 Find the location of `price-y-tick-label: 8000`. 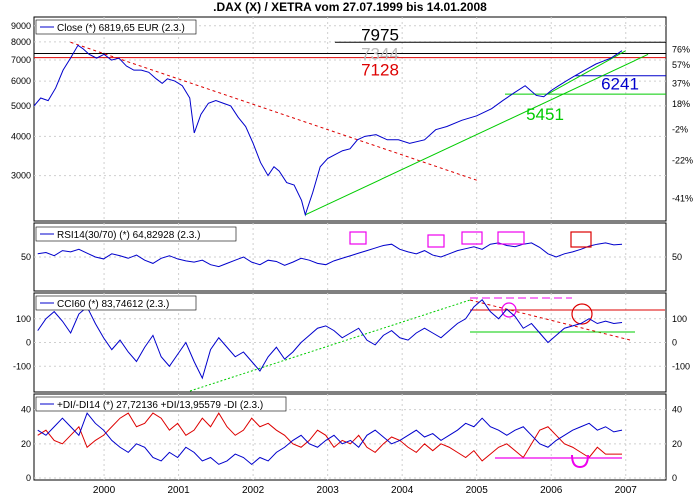

price-y-tick-label: 8000 is located at coordinates (21, 42).